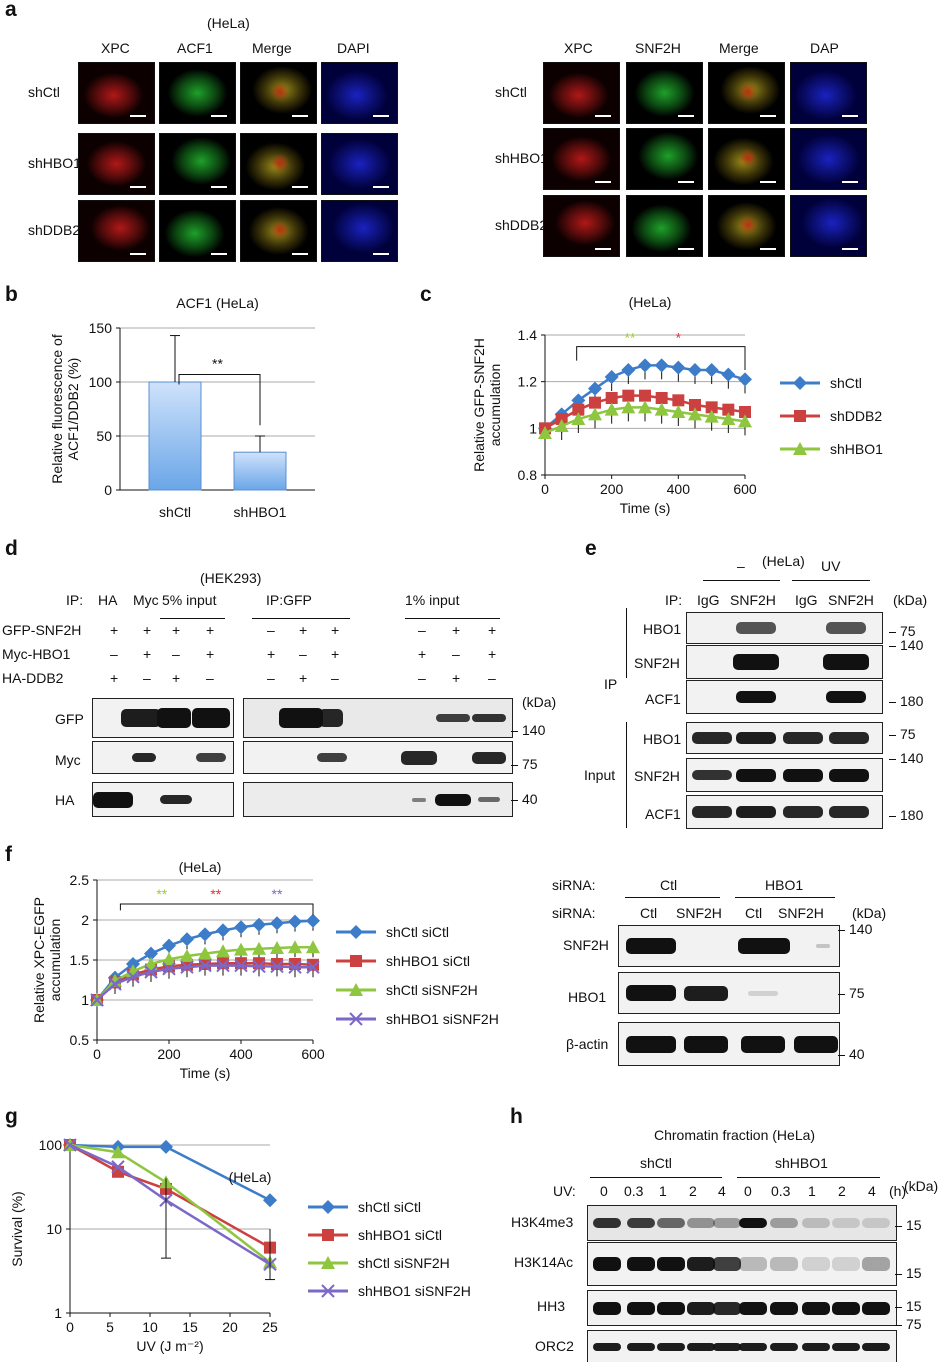 Image resolution: width=946 pixels, height=1362 pixels. What do you see at coordinates (115, 48) in the screenshot?
I see `panel-a-left-col-label: XPC` at bounding box center [115, 48].